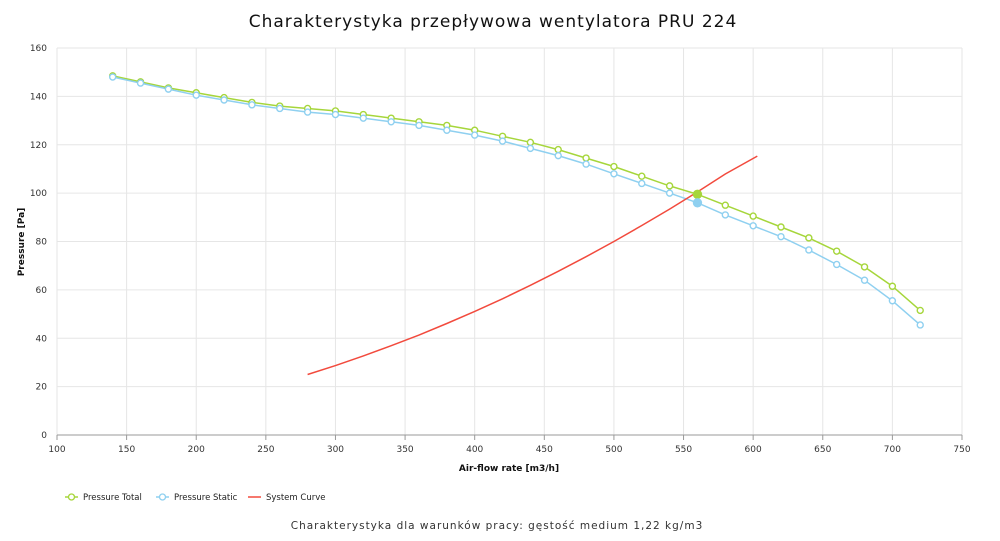 The width and height of the screenshot is (1000, 541). I want to click on y-tick-label: 80, so click(42, 243).